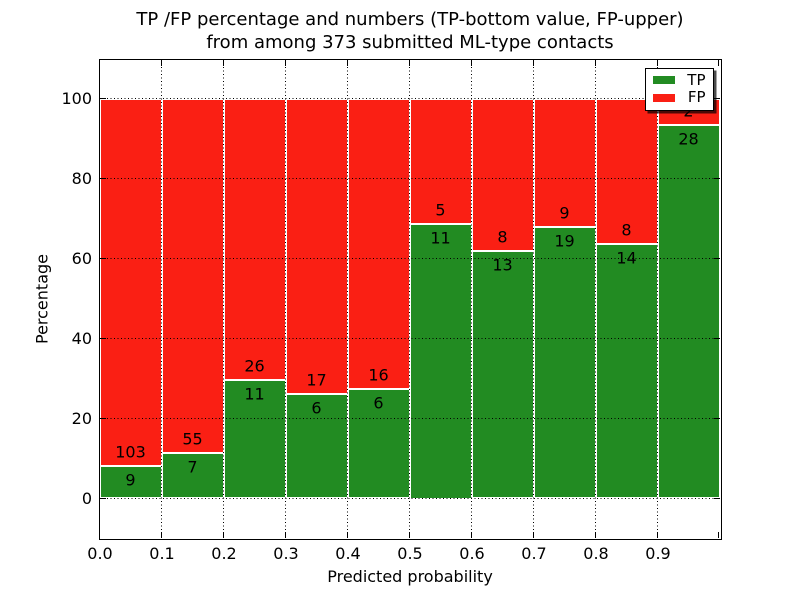  Describe the element at coordinates (658, 553) in the screenshot. I see `x-tick-label: 0.9` at that location.